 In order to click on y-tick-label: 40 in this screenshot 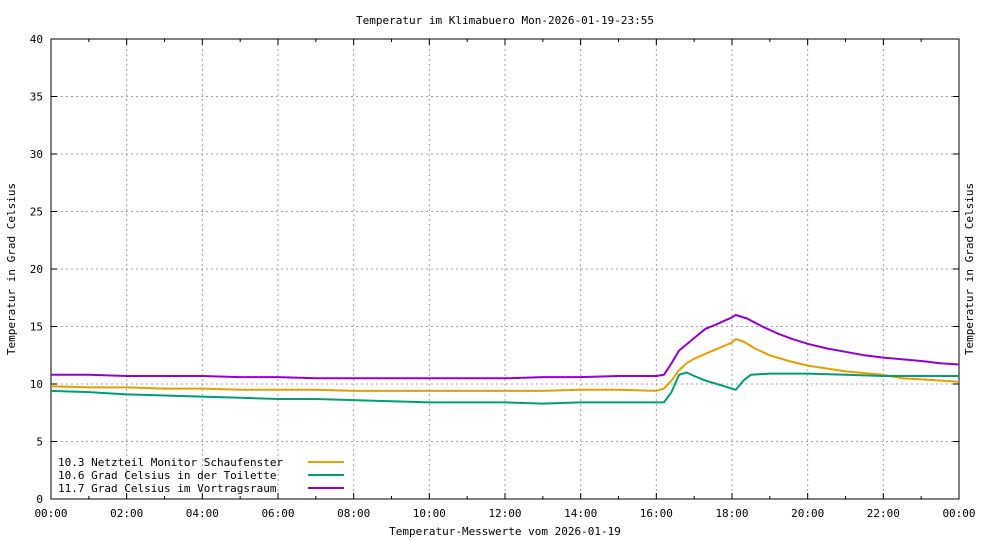, I will do `click(36, 39)`.